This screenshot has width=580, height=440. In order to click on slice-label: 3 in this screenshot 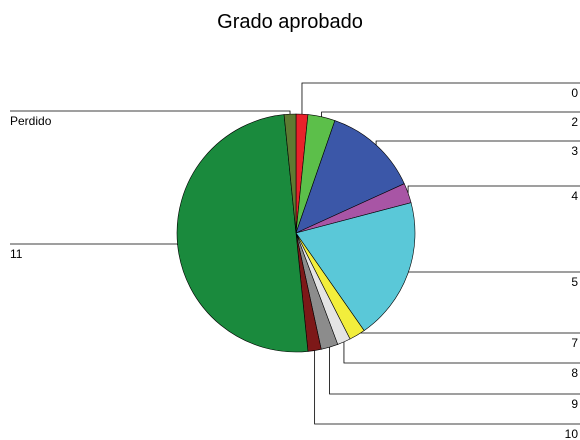, I will do `click(574, 151)`.